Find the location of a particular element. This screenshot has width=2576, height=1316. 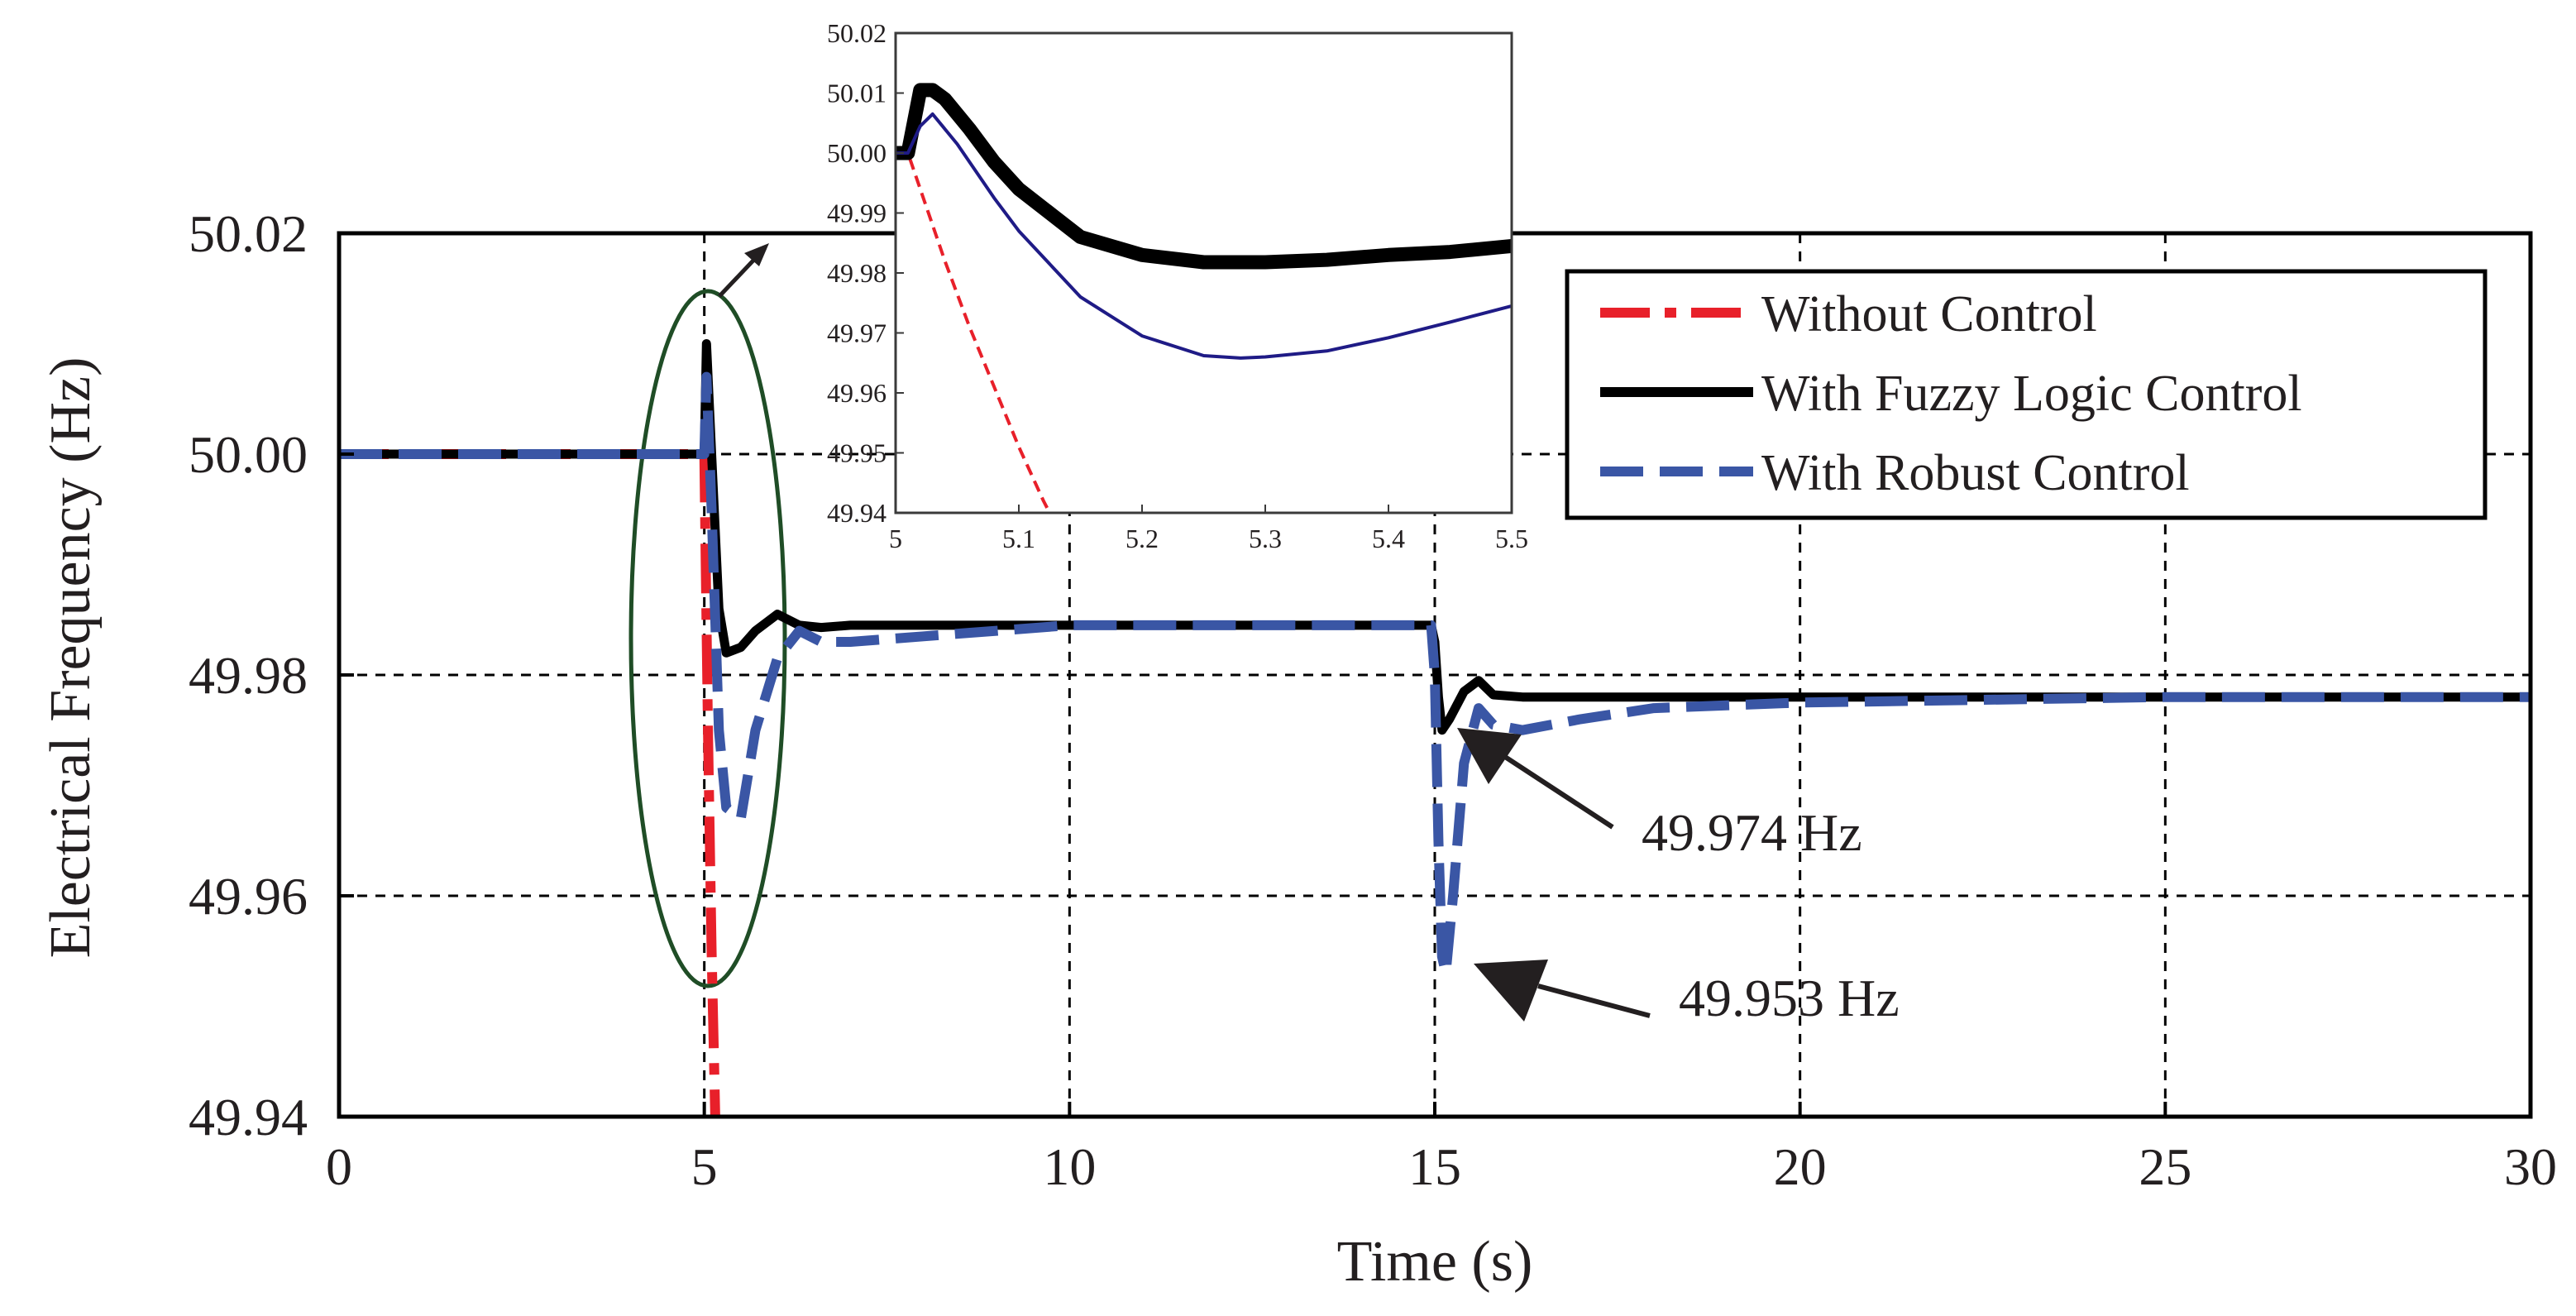

legend-item-without-control: Without Control is located at coordinates (1849, 314).